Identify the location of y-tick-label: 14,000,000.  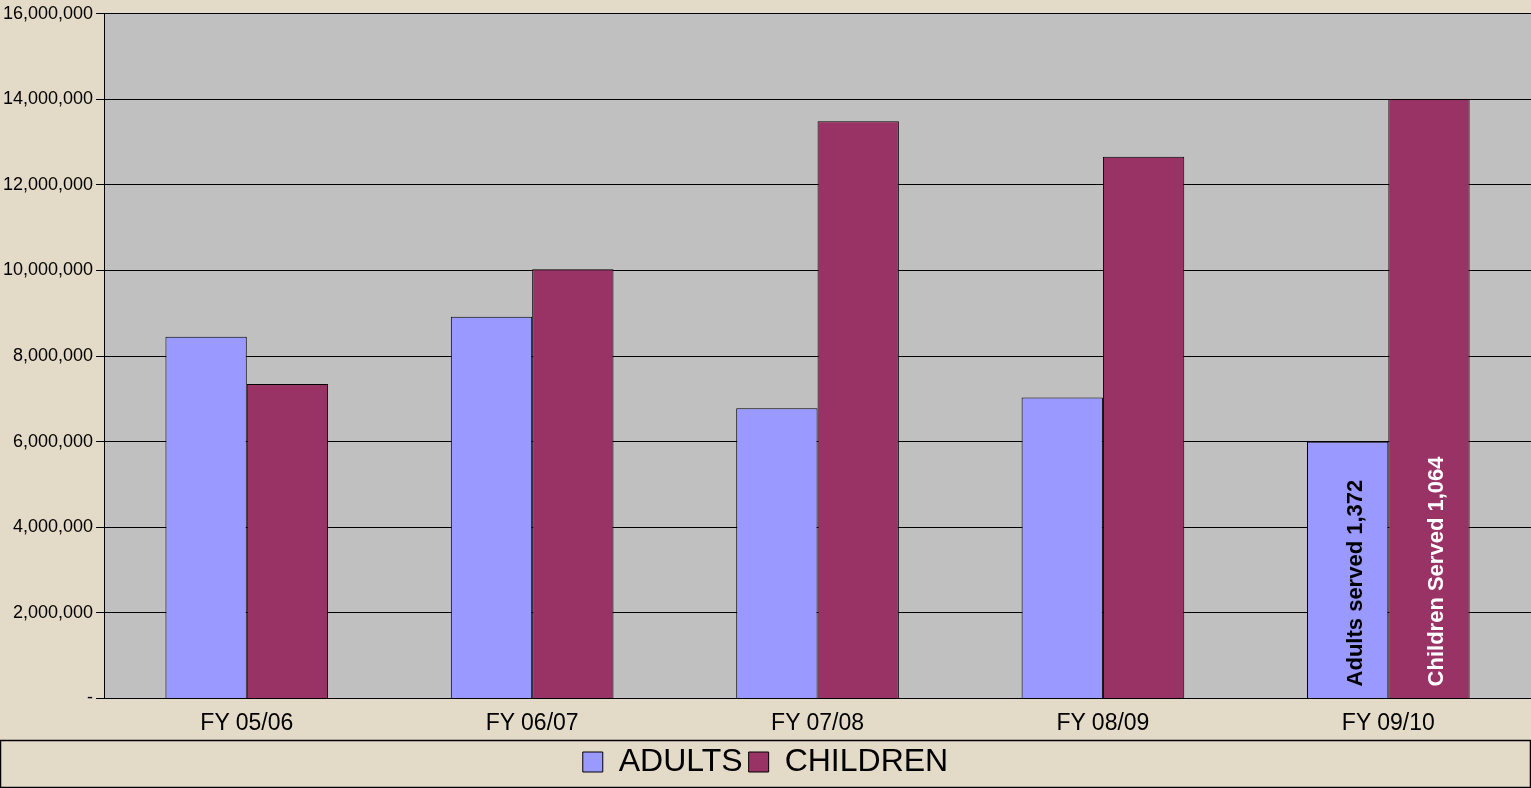
(48, 98).